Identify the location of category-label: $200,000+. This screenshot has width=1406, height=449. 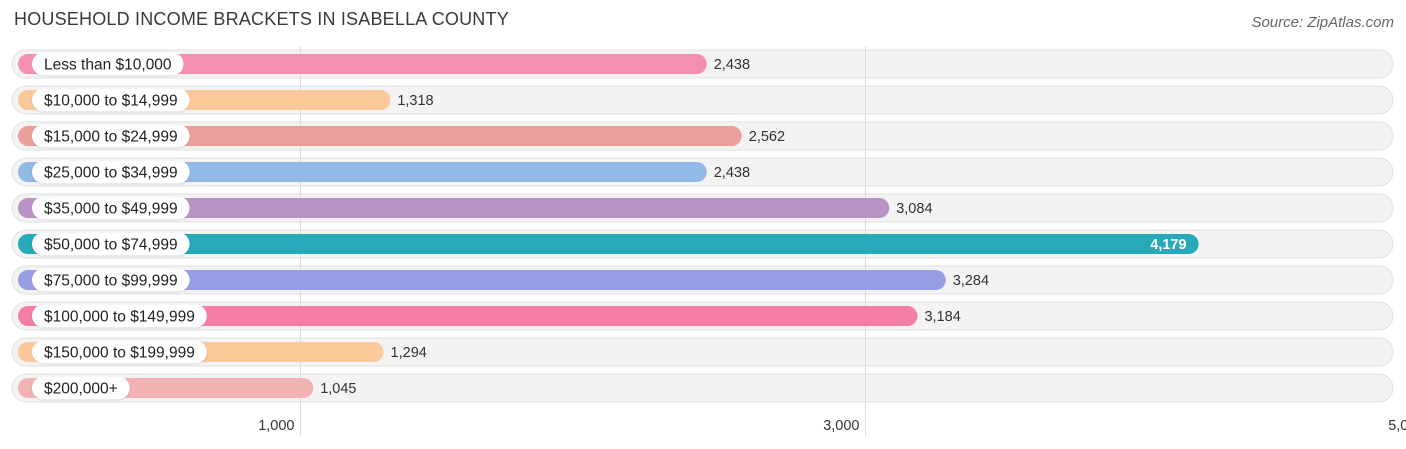
(81, 389).